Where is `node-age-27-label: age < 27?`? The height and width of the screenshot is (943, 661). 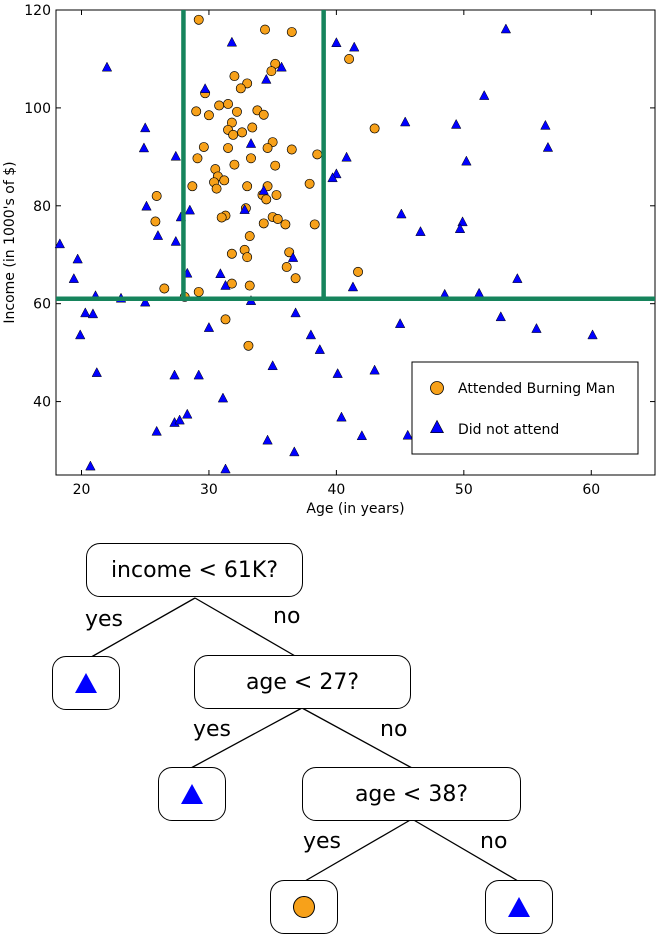 node-age-27-label: age < 27? is located at coordinates (302, 682).